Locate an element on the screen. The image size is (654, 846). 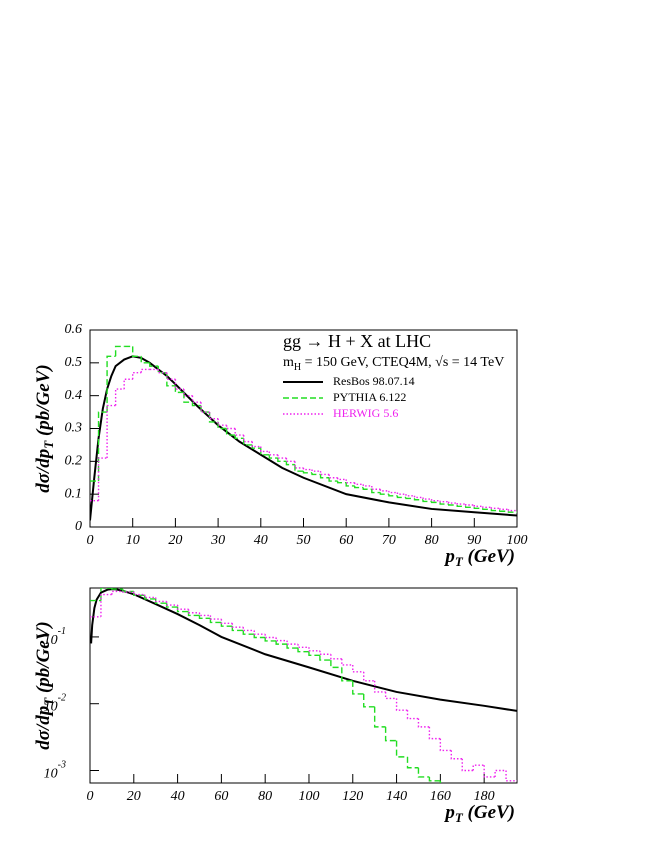
y-tick-base: 10 is located at coordinates (51, 640).